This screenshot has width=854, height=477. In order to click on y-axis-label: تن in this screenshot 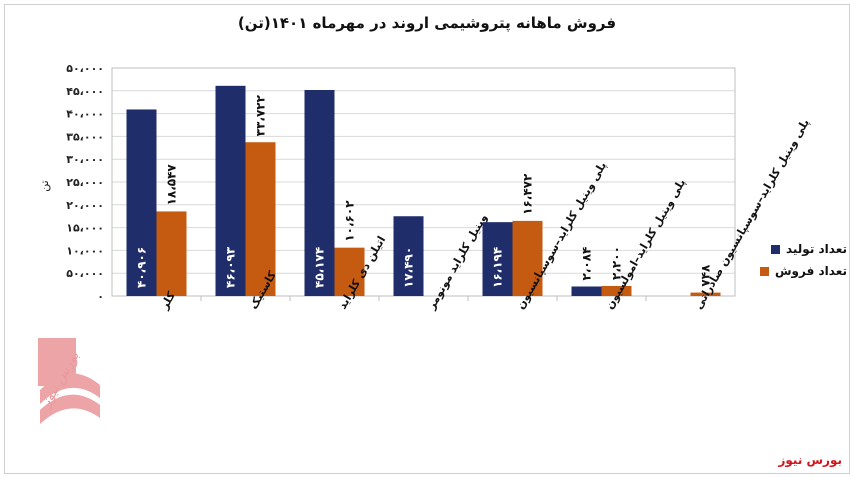, I will do `click(44, 185)`.